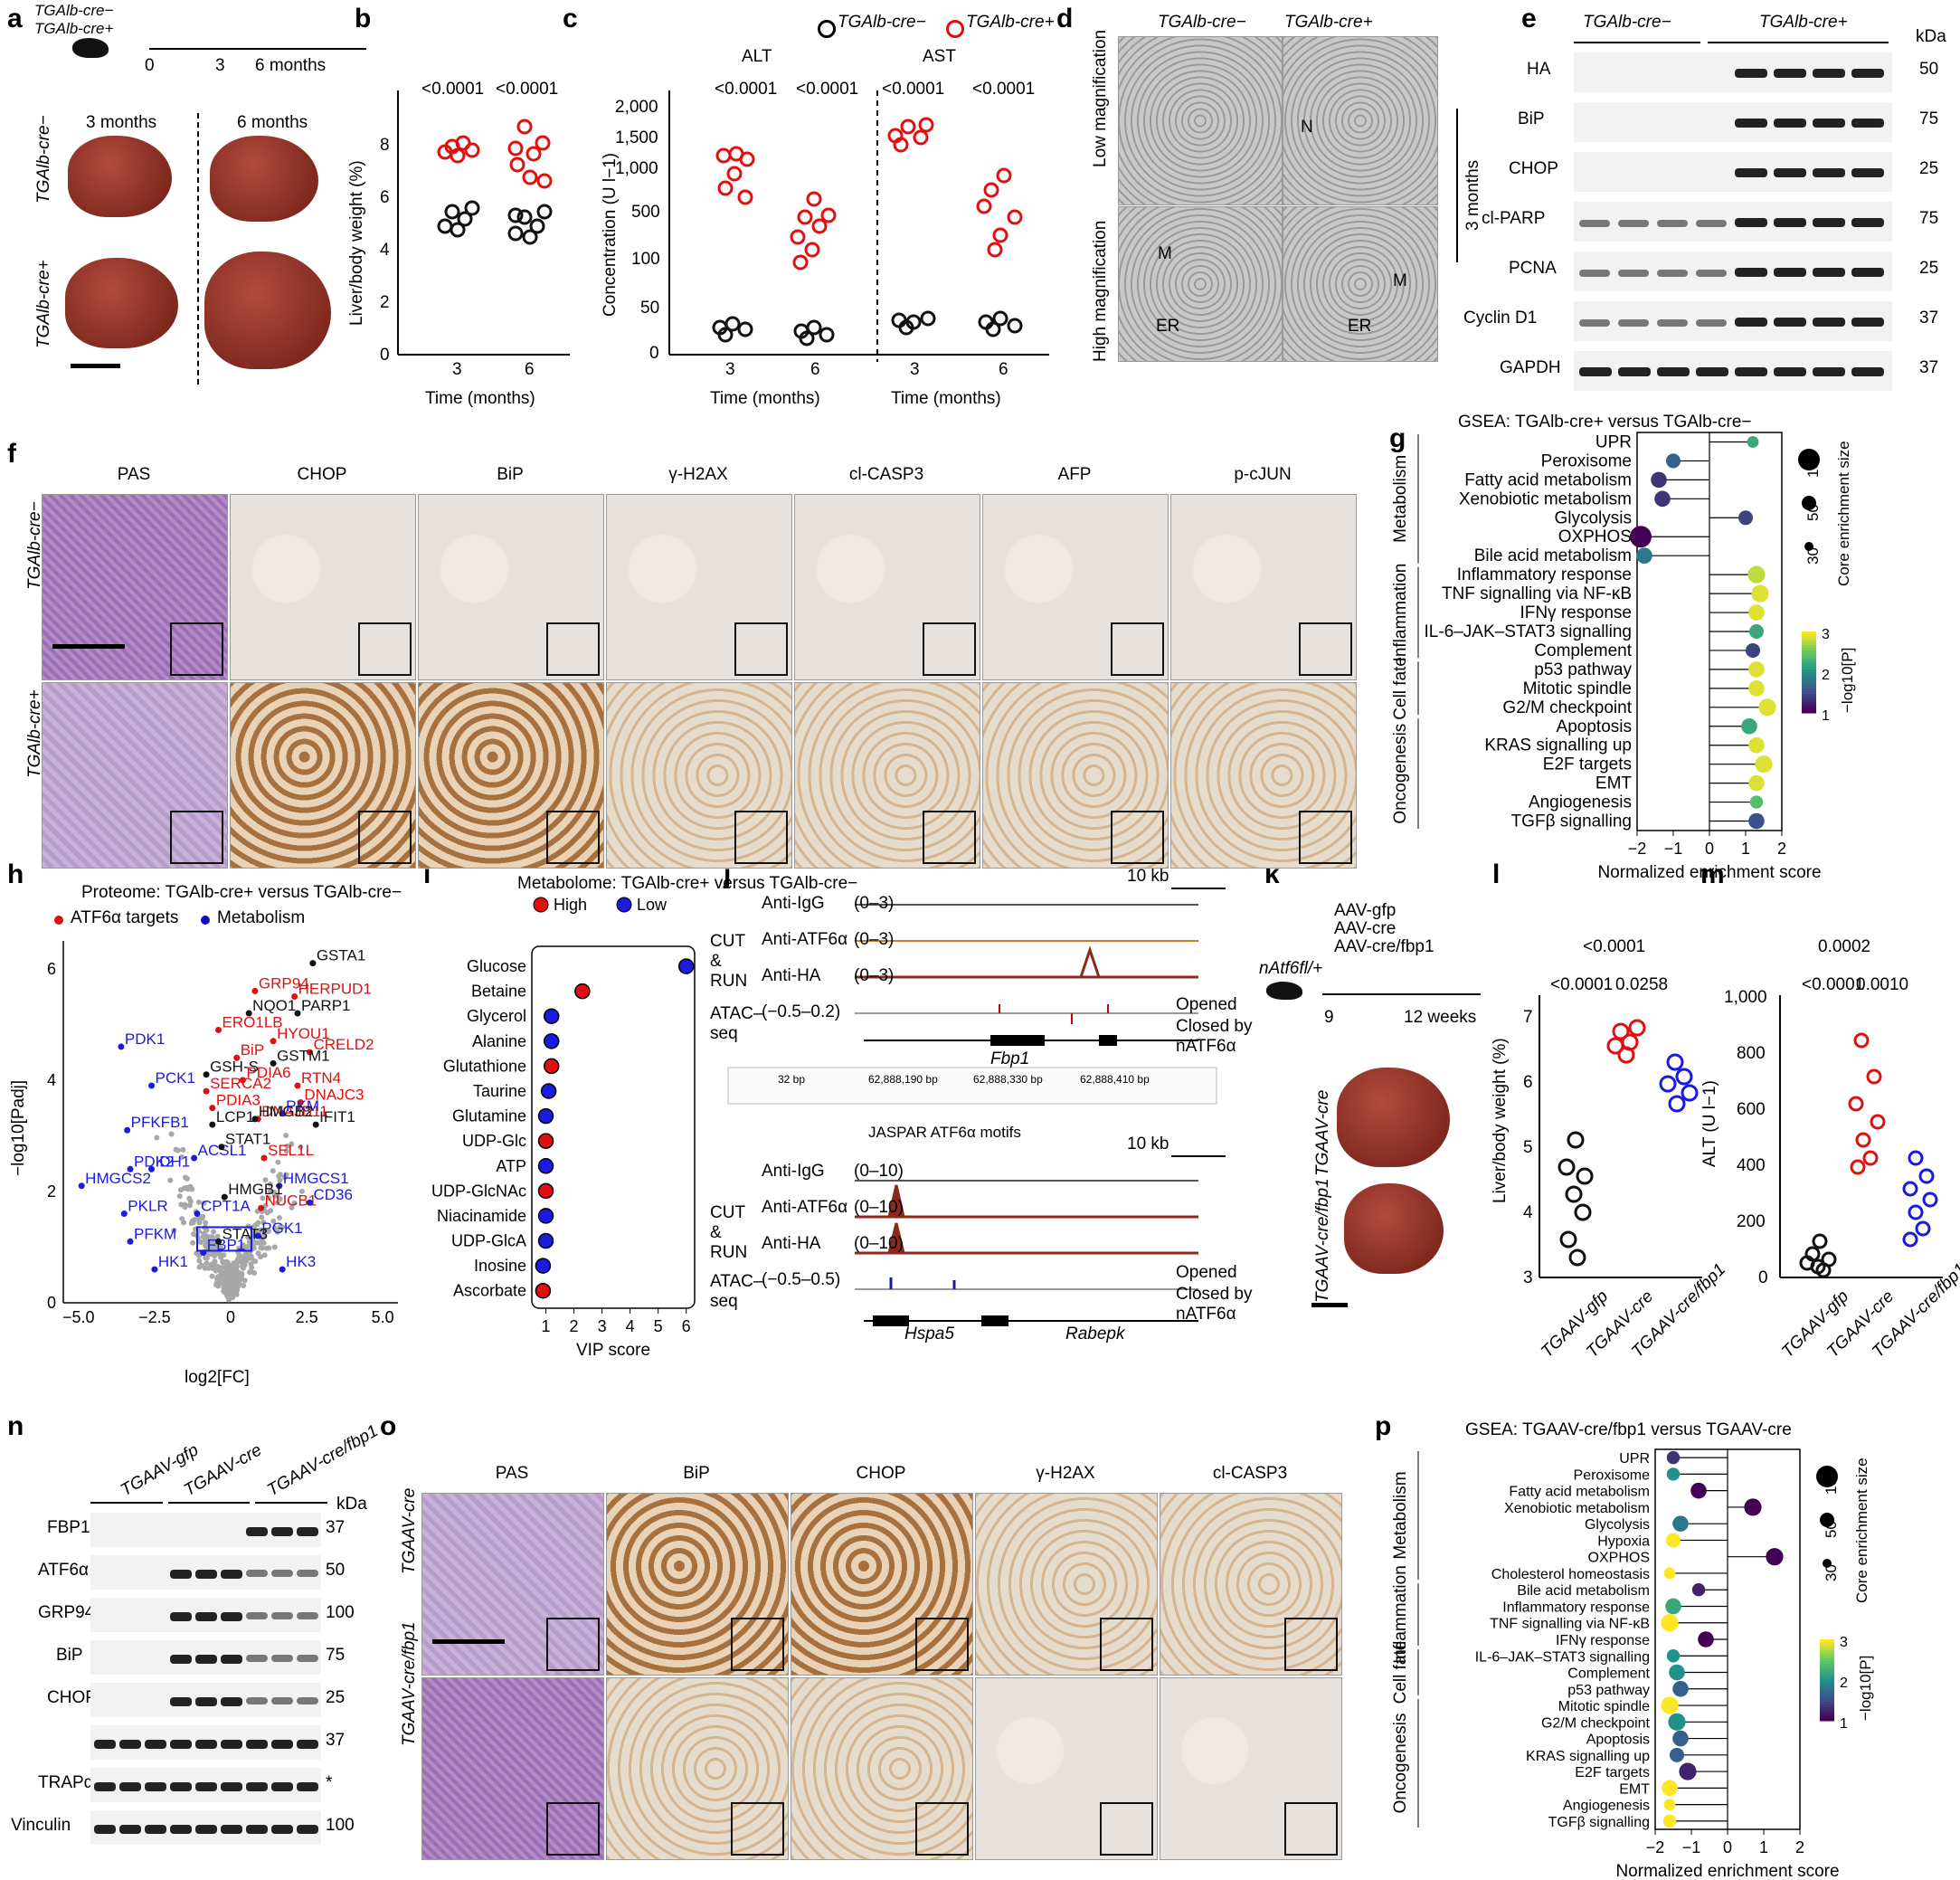  I want to click on colorbar-tick: 3, so click(1826, 634).